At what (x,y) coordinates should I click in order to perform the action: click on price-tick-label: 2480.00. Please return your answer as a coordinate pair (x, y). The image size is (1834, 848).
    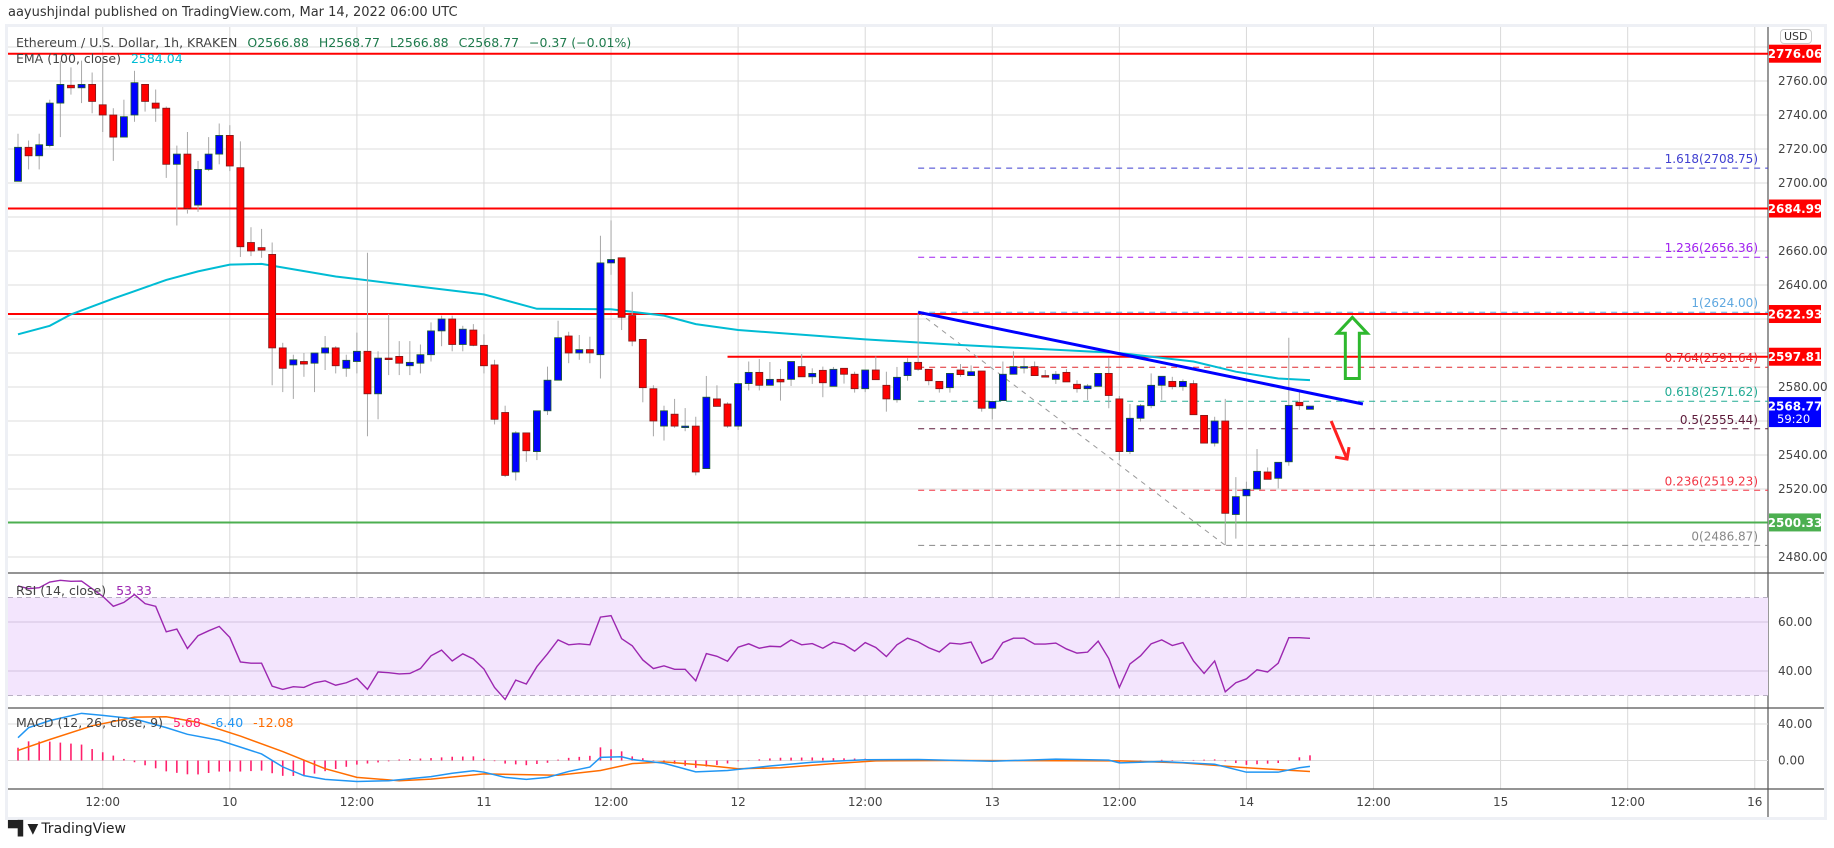
    Looking at the image, I should click on (1803, 557).